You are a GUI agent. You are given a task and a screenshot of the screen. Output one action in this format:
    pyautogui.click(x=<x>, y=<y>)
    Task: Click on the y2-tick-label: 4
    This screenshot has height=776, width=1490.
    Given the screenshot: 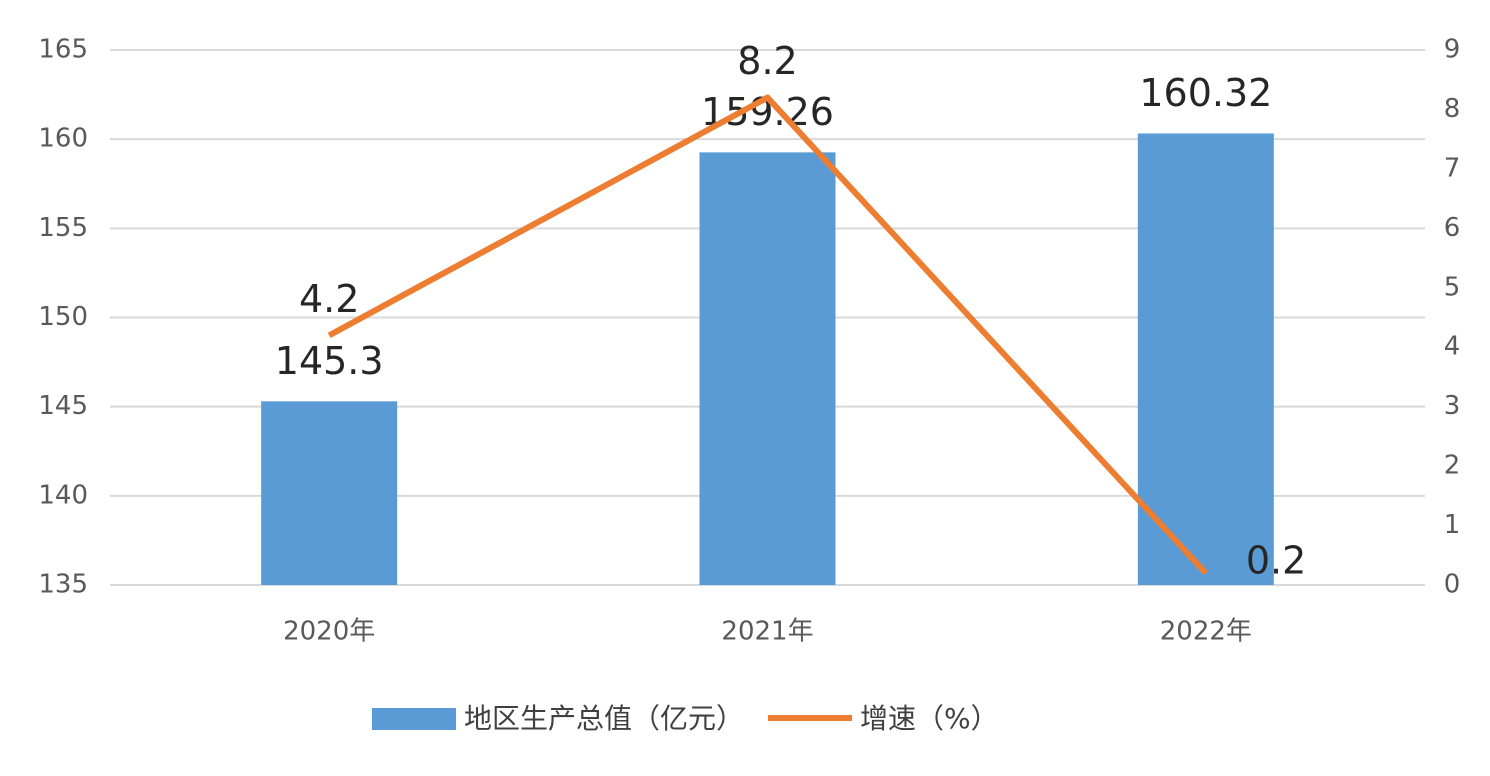 What is the action you would take?
    pyautogui.click(x=1452, y=347)
    